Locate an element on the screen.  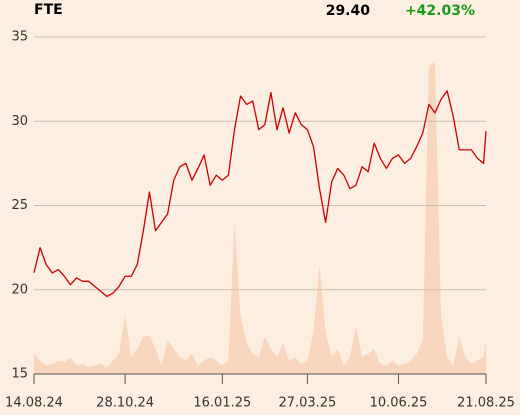
y-tick-label: 25 is located at coordinates (19, 205).